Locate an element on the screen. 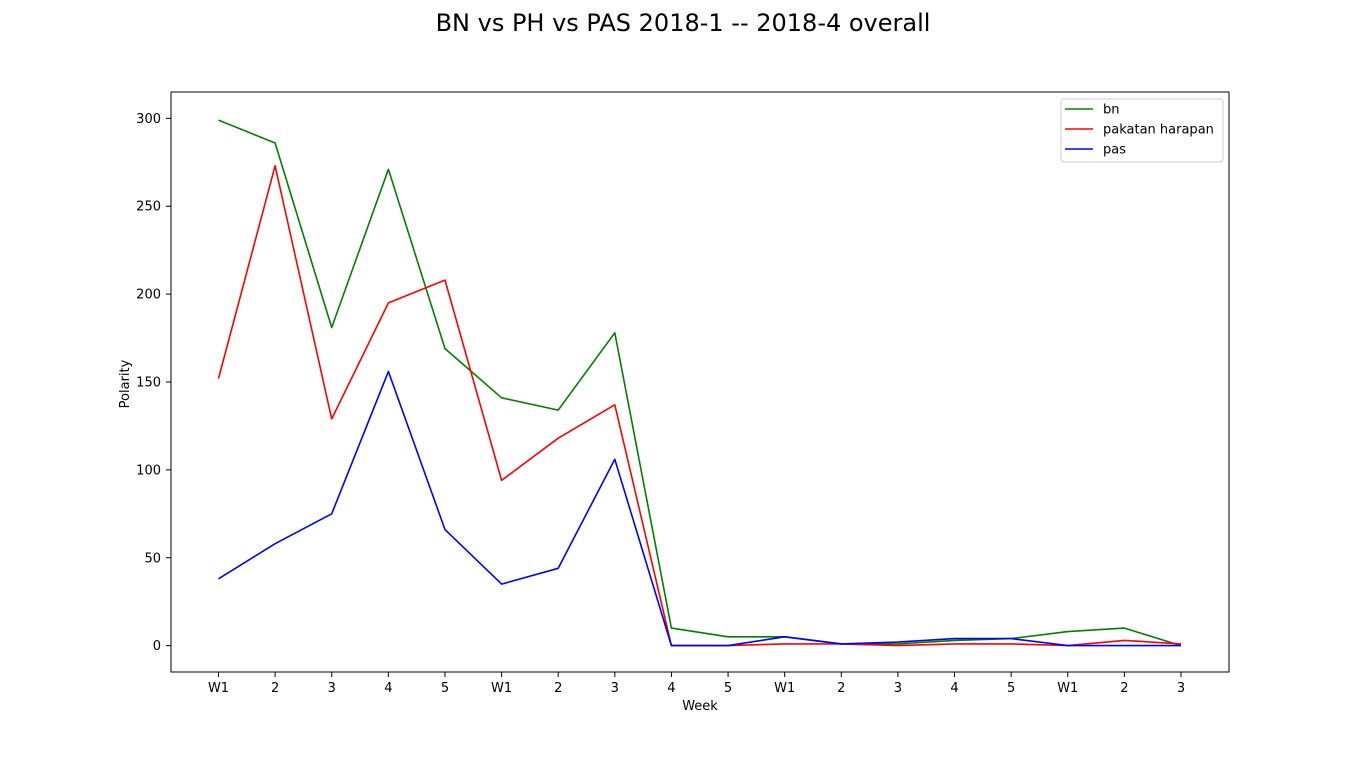  chart-title: BN vs PH vs PAS 2018-1 -- 2018-4 overall is located at coordinates (683, 23).